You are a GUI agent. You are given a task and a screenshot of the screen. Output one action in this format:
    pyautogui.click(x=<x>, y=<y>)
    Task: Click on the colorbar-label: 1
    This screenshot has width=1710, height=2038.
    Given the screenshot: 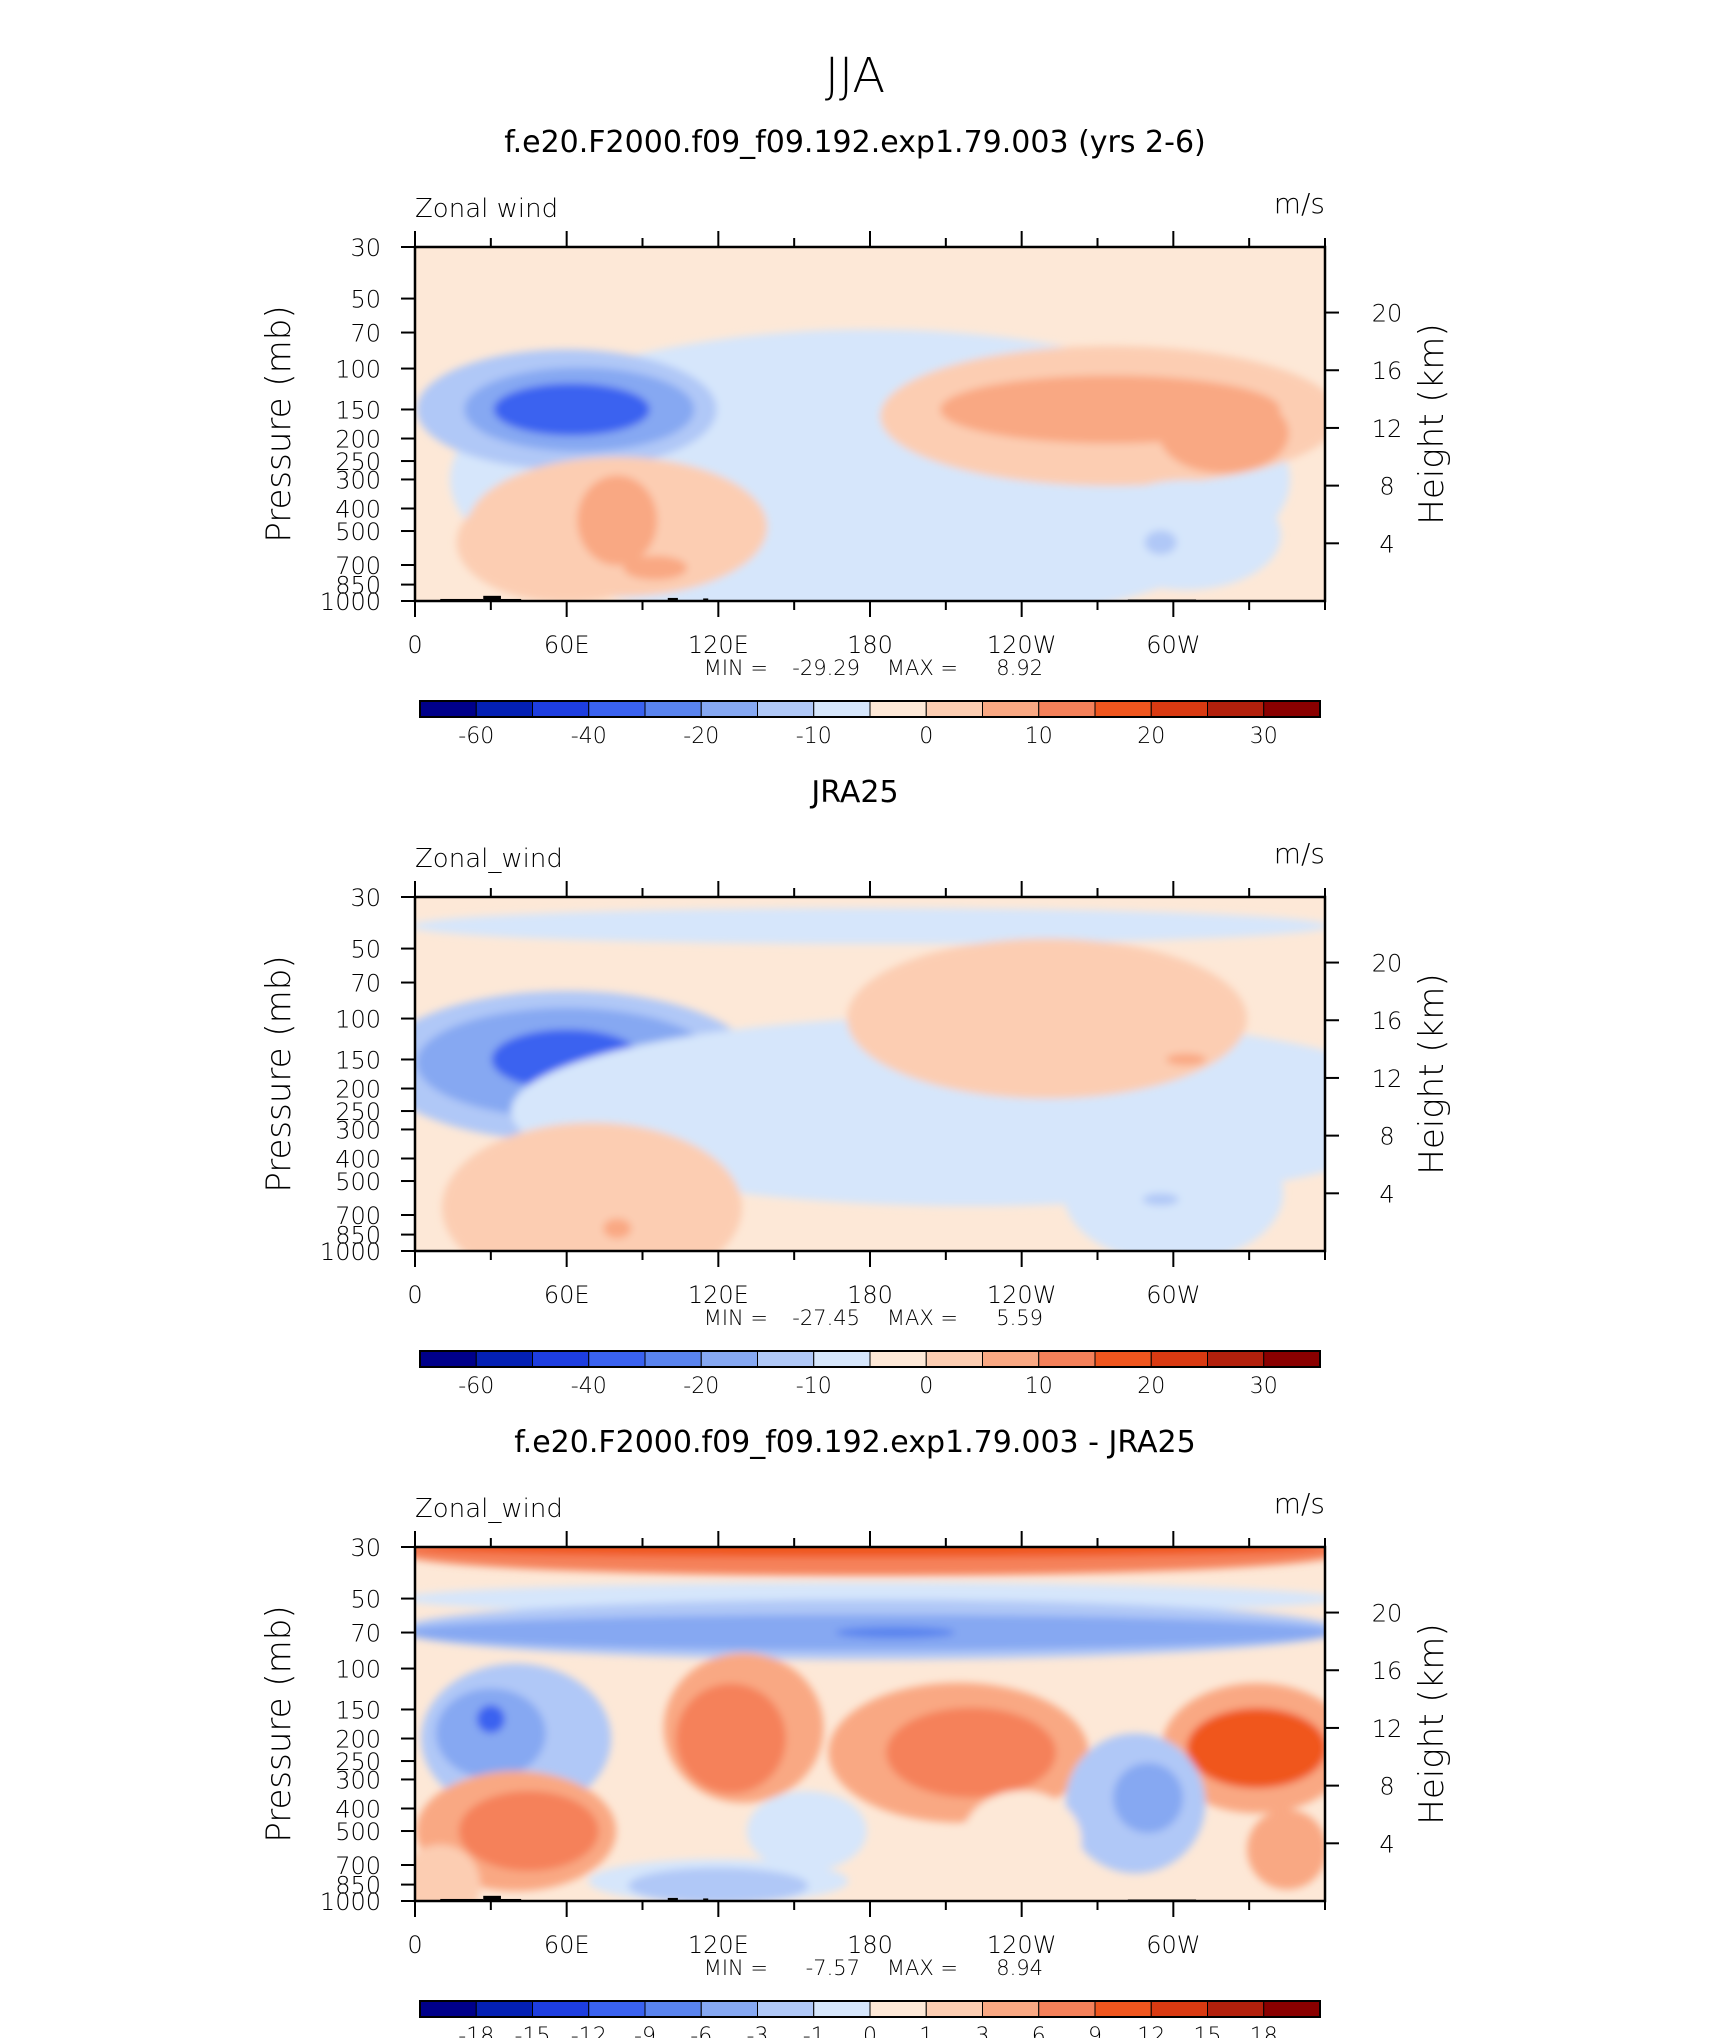 What is the action you would take?
    pyautogui.click(x=926, y=2031)
    